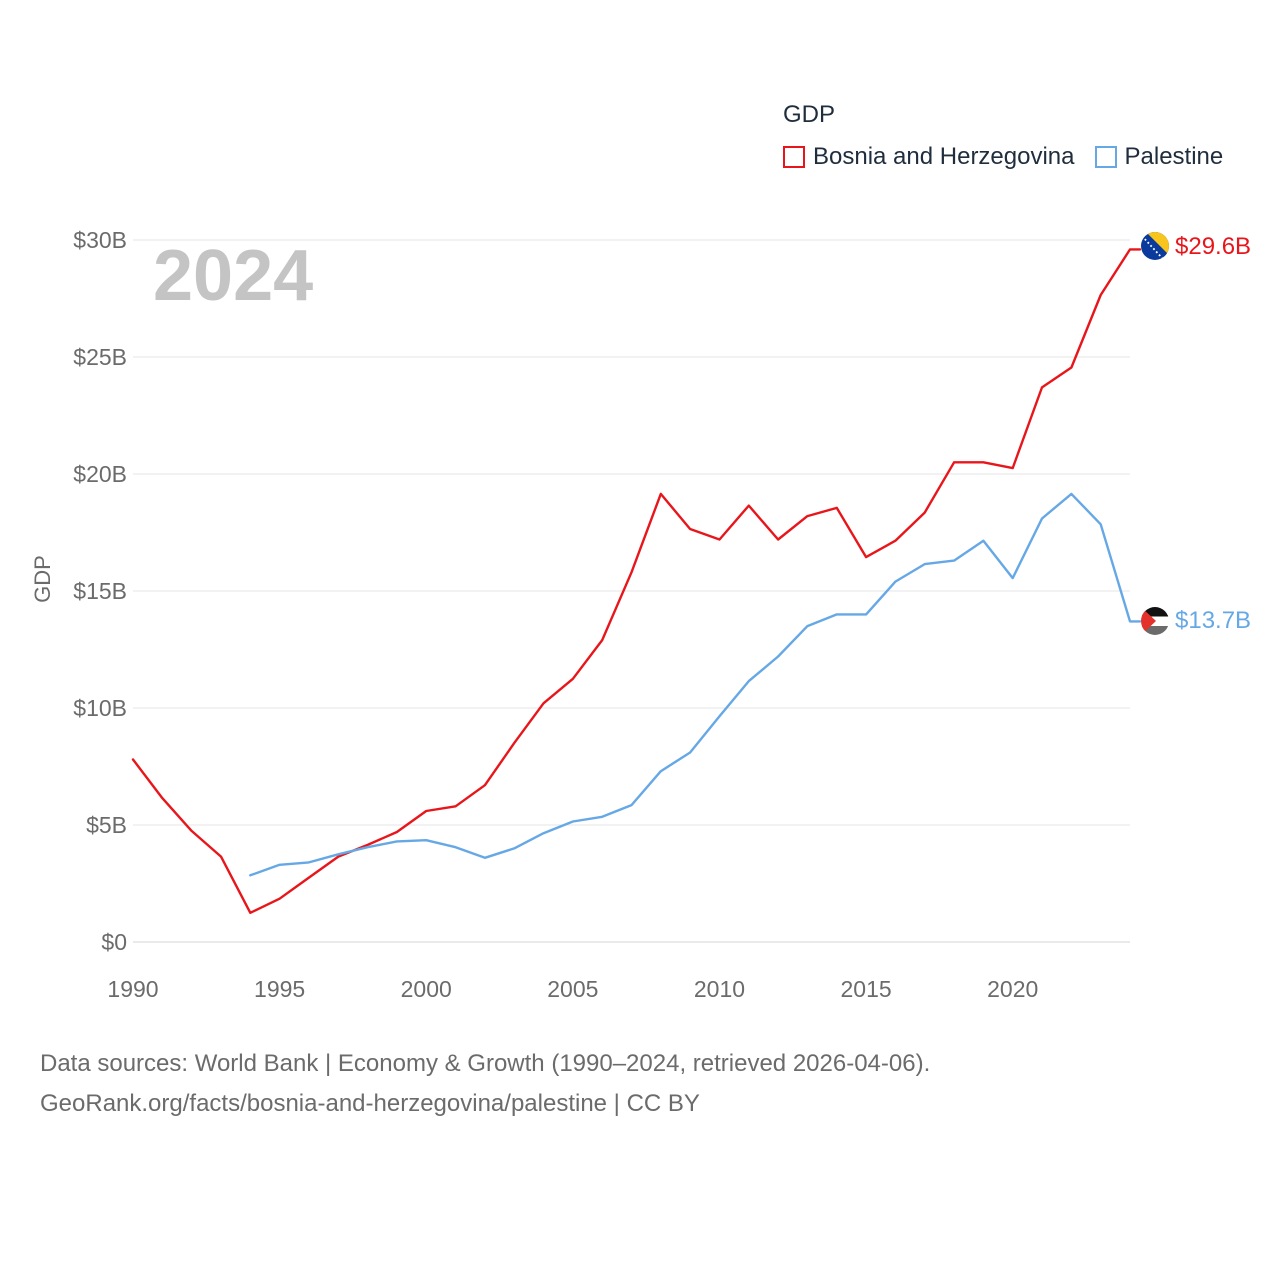 The height and width of the screenshot is (1280, 1280). I want to click on legend-item-bosnia: Bosnia and Herzegovina, so click(929, 157).